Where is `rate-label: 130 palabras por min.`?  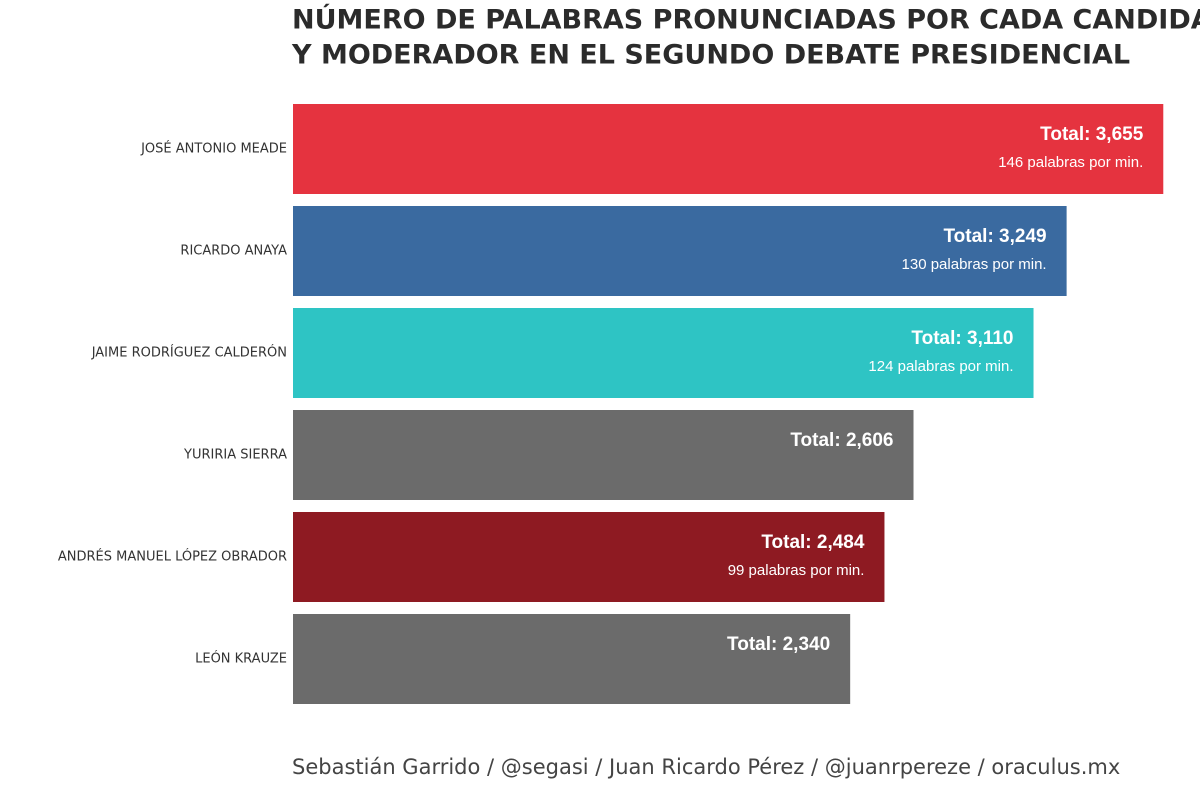
rate-label: 130 palabras por min. is located at coordinates (974, 264).